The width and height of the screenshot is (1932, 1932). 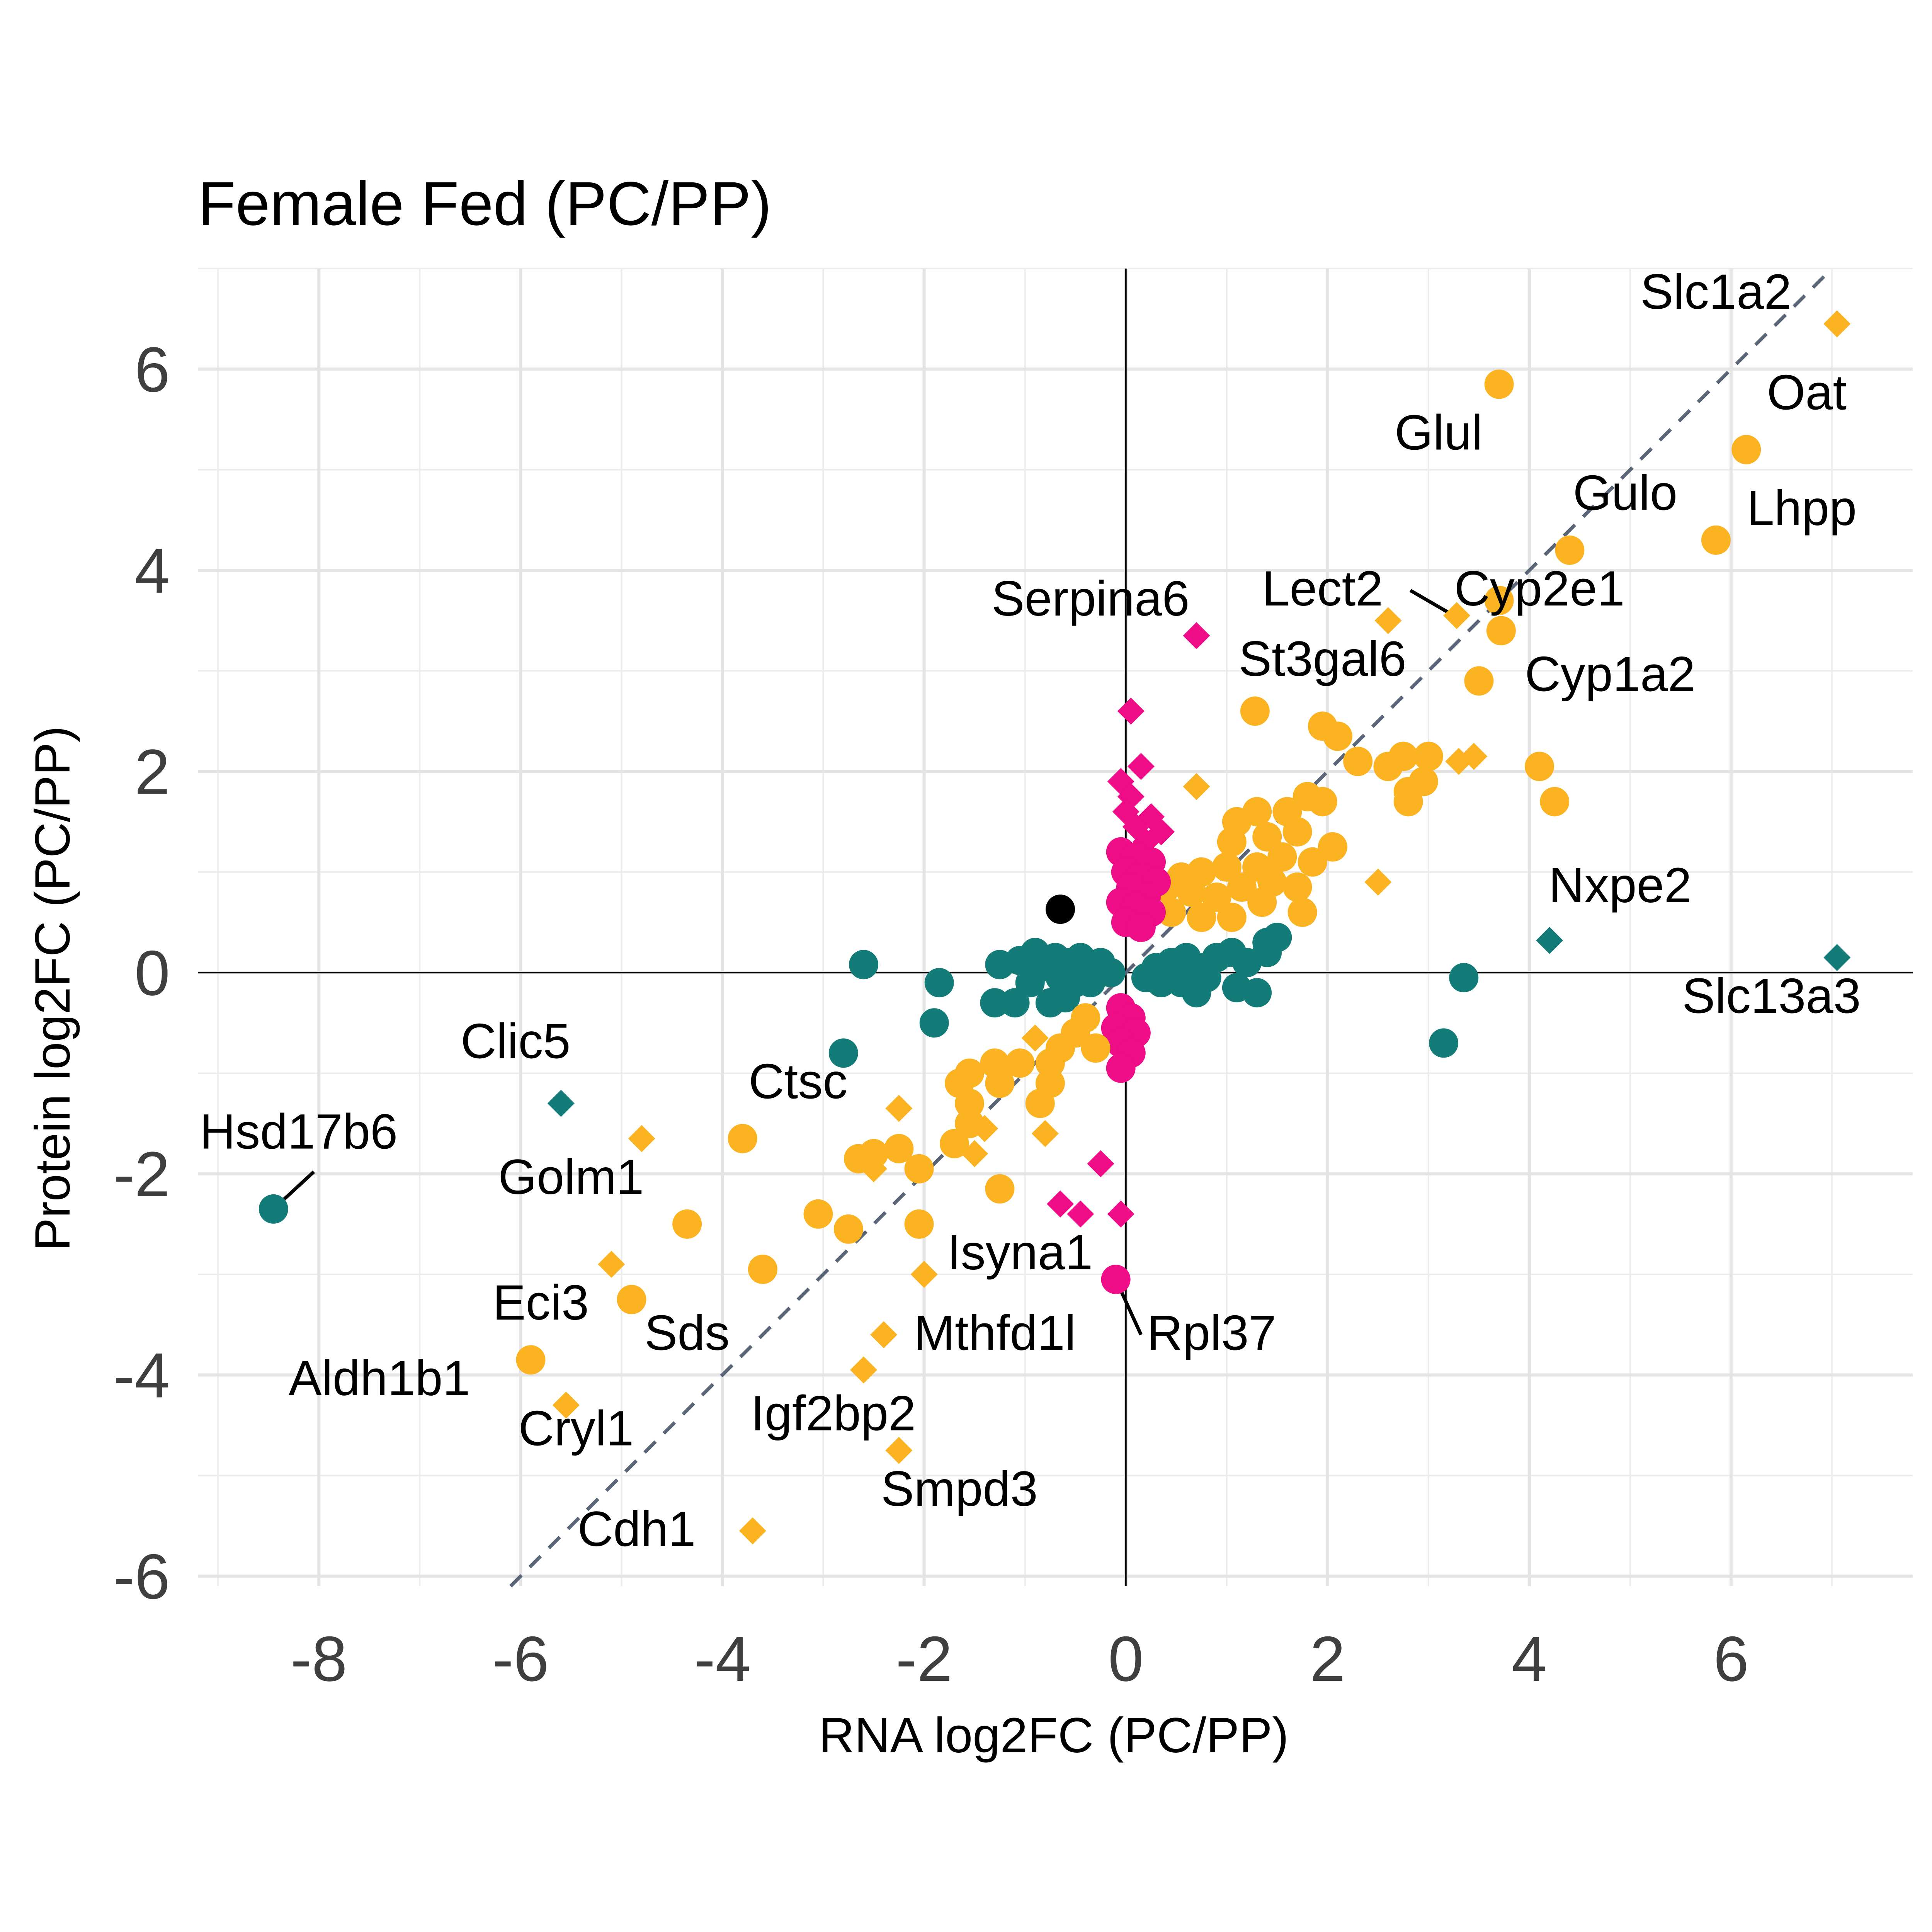 What do you see at coordinates (1539, 588) in the screenshot?
I see `gene-label: Cyp2e1` at bounding box center [1539, 588].